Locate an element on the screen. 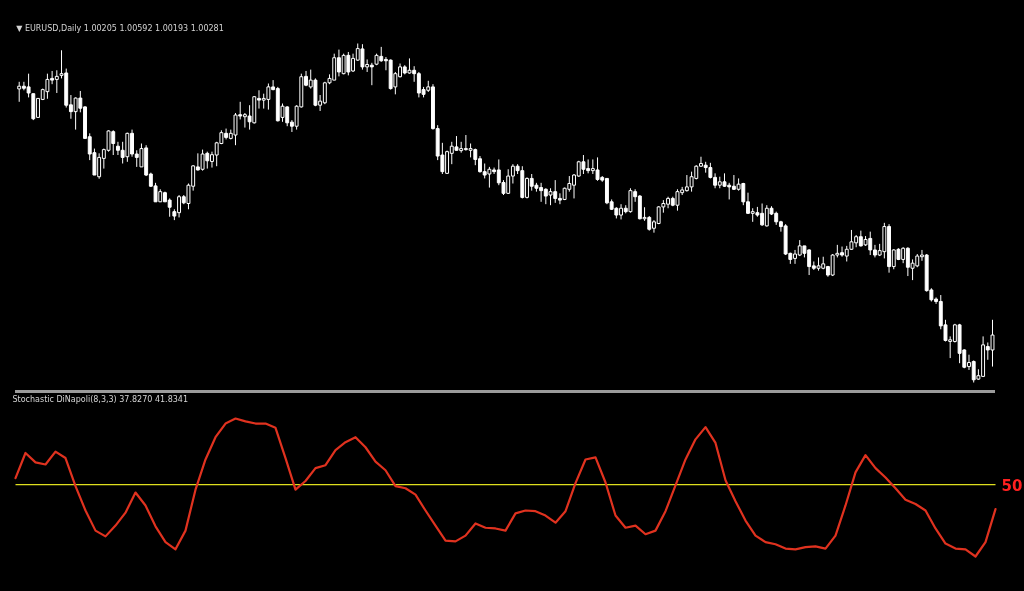  text: 50 is located at coordinates (1012, 485).